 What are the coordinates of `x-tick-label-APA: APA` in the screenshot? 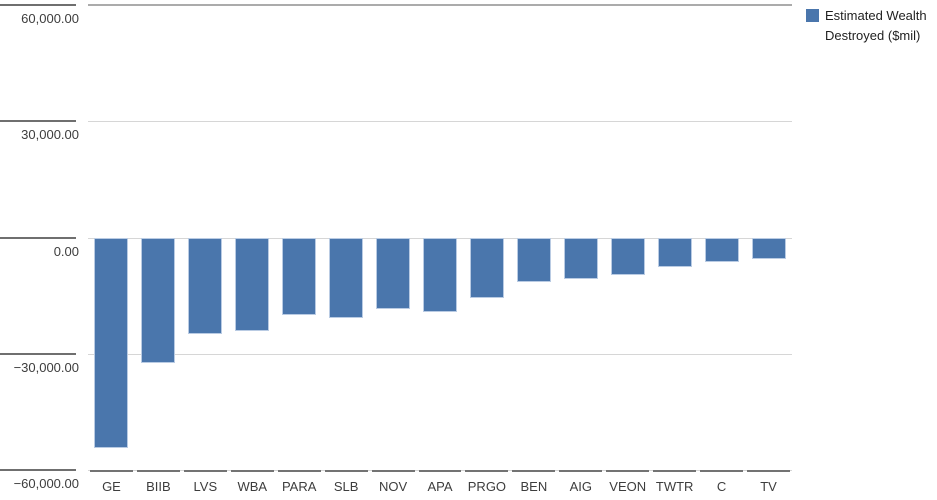 It's located at (440, 486).